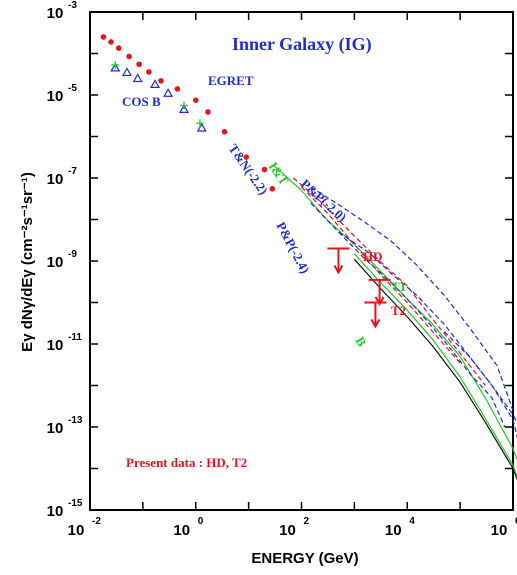 The image size is (517, 575). What do you see at coordinates (412, 521) in the screenshot?
I see `x-tick-exponent: 4` at bounding box center [412, 521].